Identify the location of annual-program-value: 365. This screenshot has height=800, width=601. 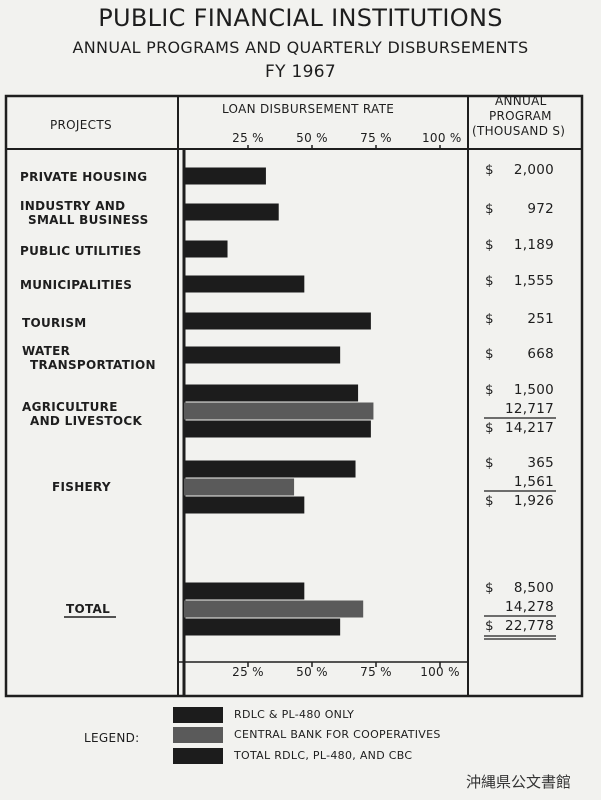
(540, 463).